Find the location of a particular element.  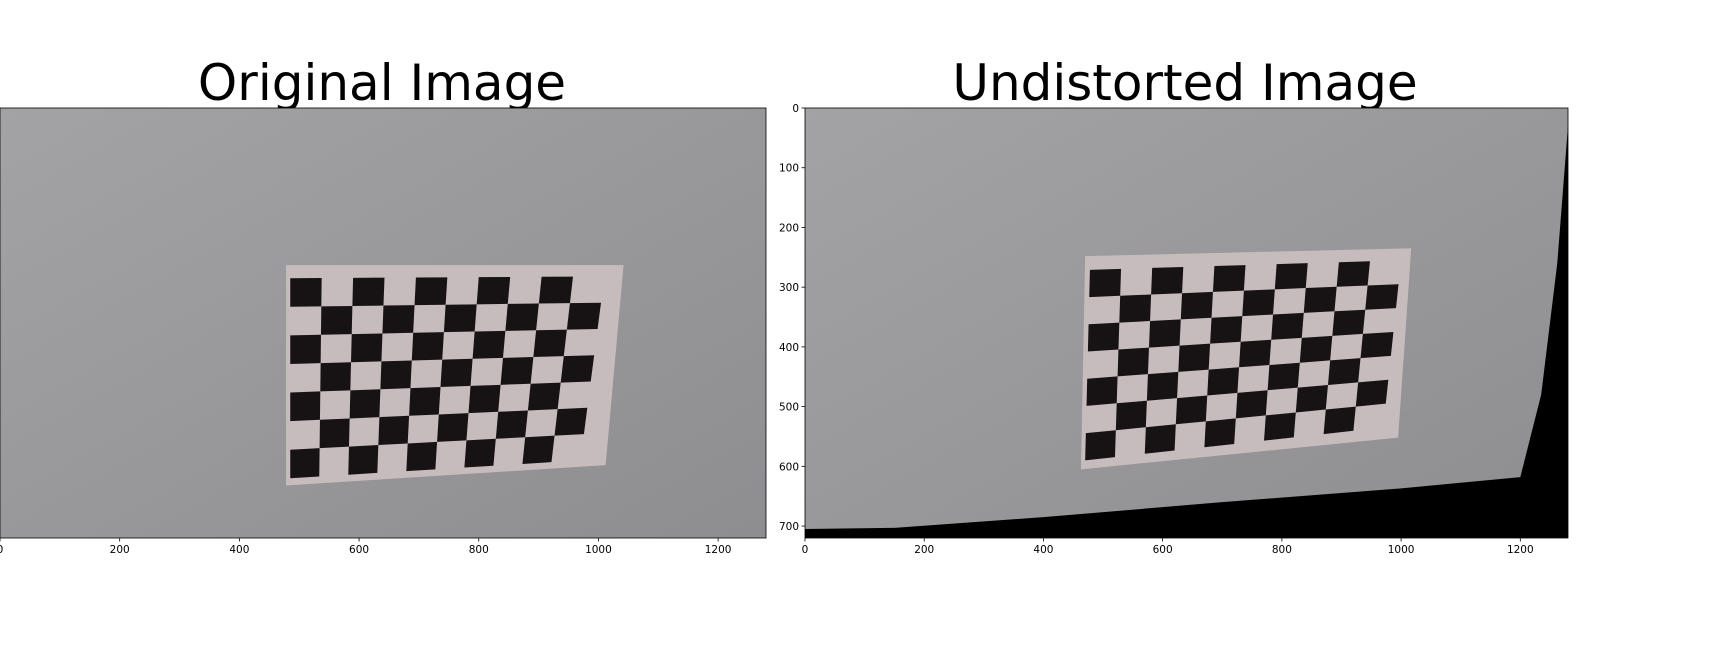

y-tick-label: 600 is located at coordinates (789, 467).